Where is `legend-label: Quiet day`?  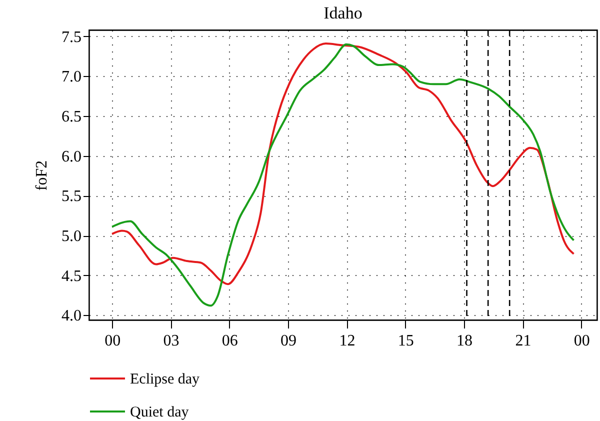 legend-label: Quiet day is located at coordinates (160, 412).